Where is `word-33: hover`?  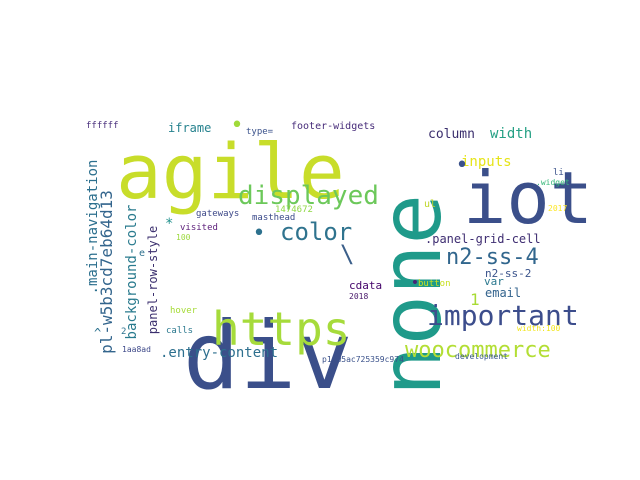 word-33: hover is located at coordinates (184, 311).